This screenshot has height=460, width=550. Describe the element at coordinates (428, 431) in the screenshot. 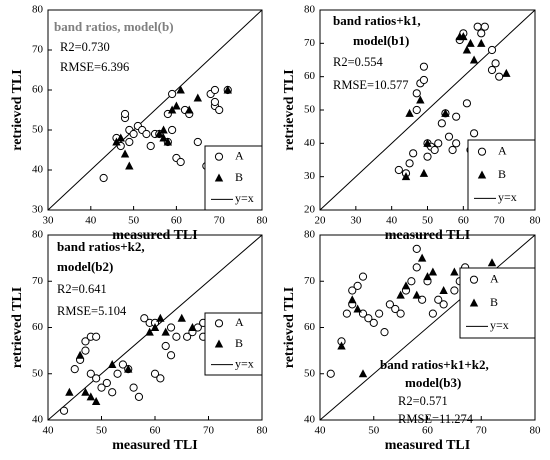

I see `x-tick-label: 60` at that location.